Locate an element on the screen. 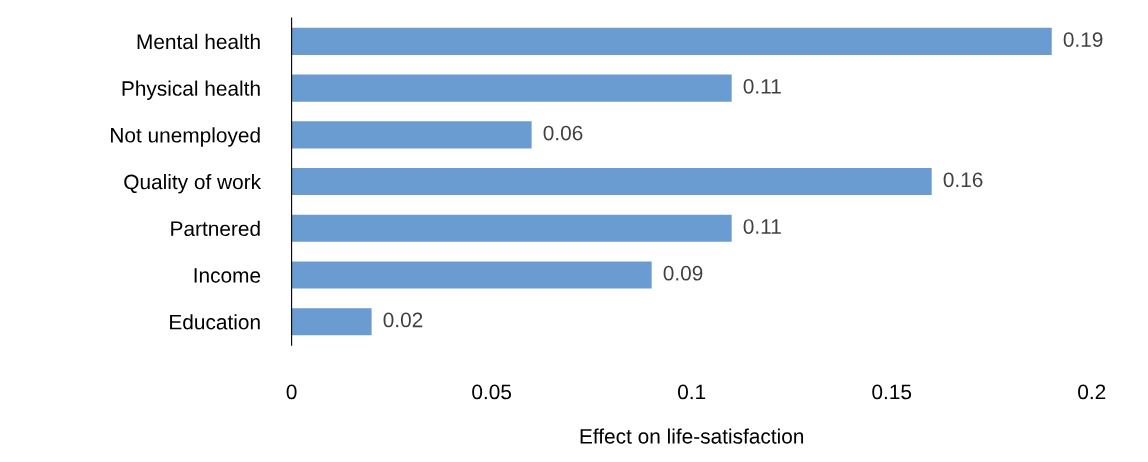  data-label: 0.02 is located at coordinates (403, 320).